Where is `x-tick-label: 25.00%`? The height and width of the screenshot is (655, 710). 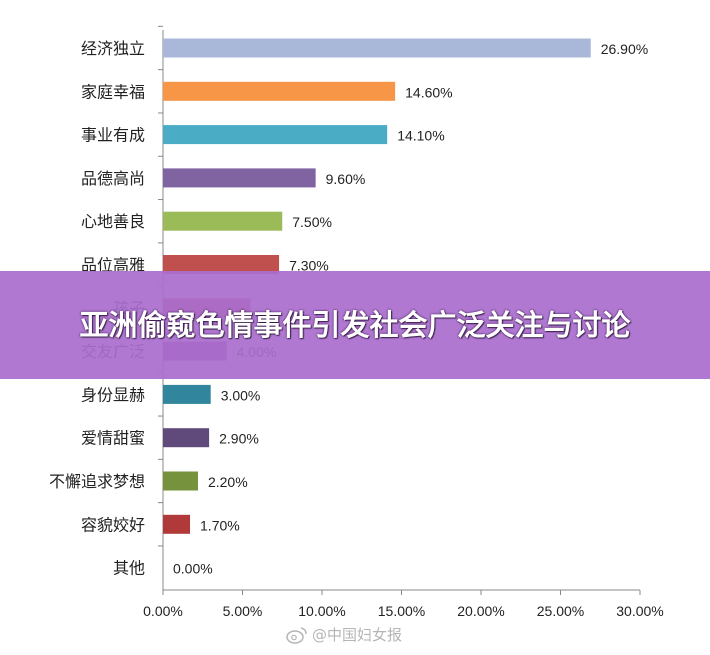 x-tick-label: 25.00% is located at coordinates (560, 611).